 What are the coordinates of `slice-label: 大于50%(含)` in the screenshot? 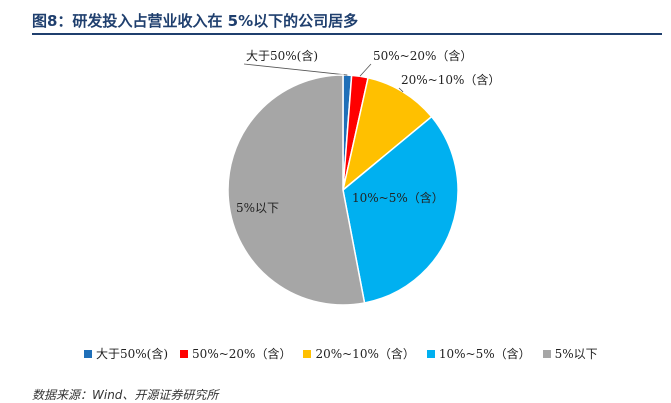 It's located at (282, 55).